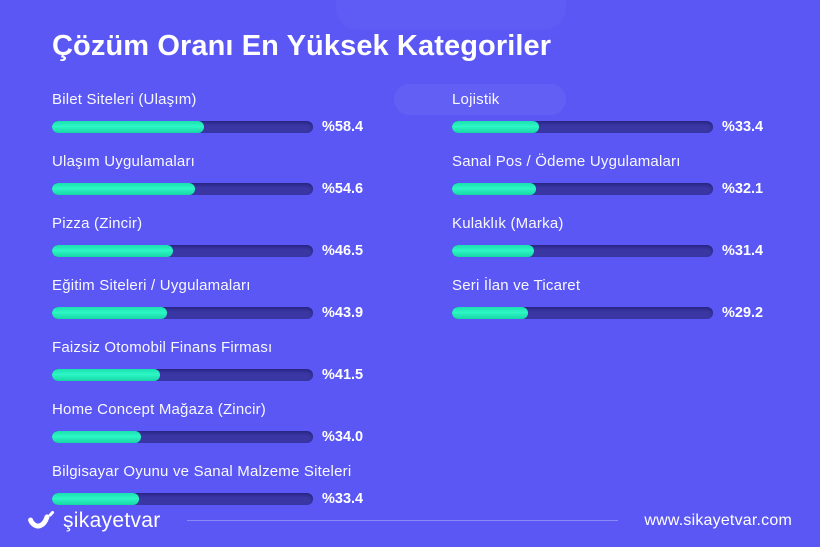 Image resolution: width=820 pixels, height=547 pixels. Describe the element at coordinates (124, 161) in the screenshot. I see `bar-label: Ulaşım Uygulamaları` at that location.